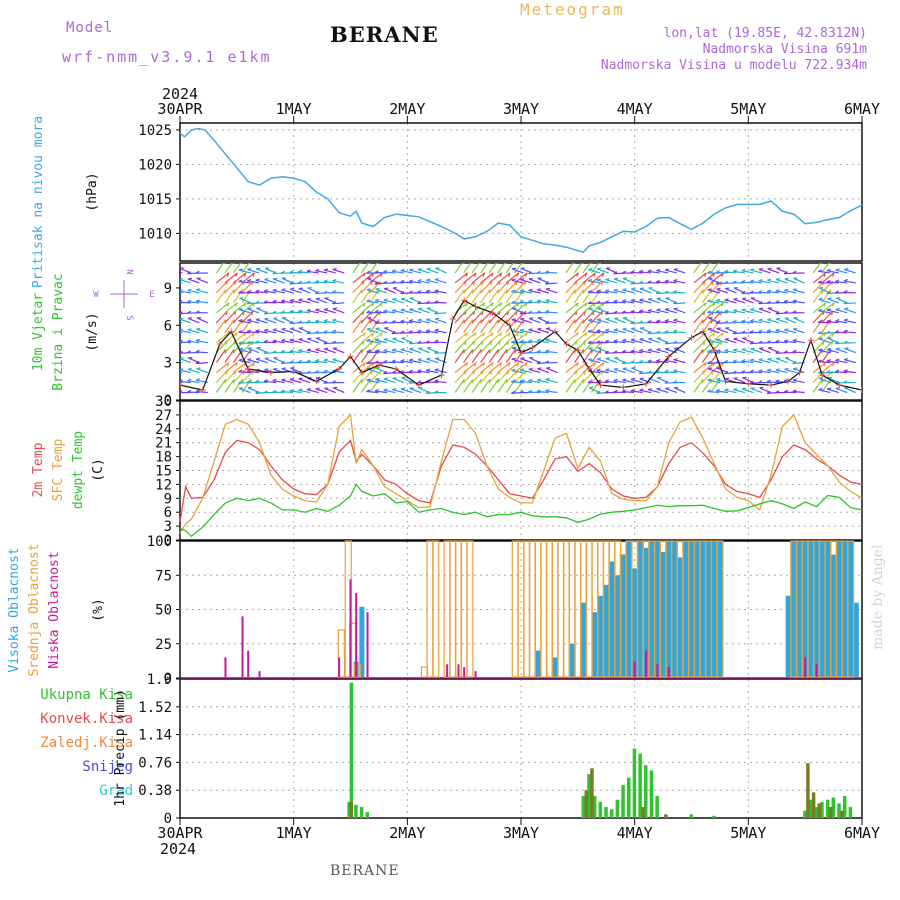  Describe the element at coordinates (521, 833) in the screenshot. I see `time-label-bottom: 3MAY` at that location.